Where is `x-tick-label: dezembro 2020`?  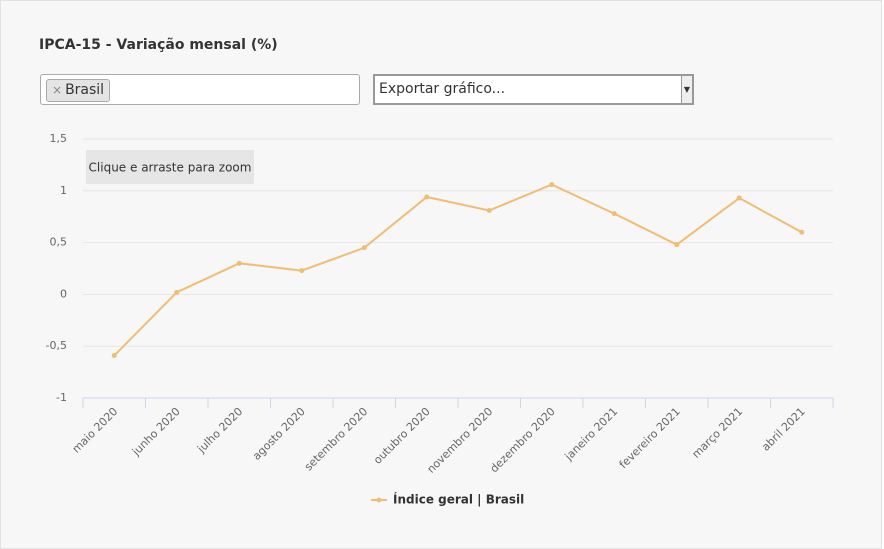
x-tick-label: dezembro 2020 is located at coordinates (523, 440).